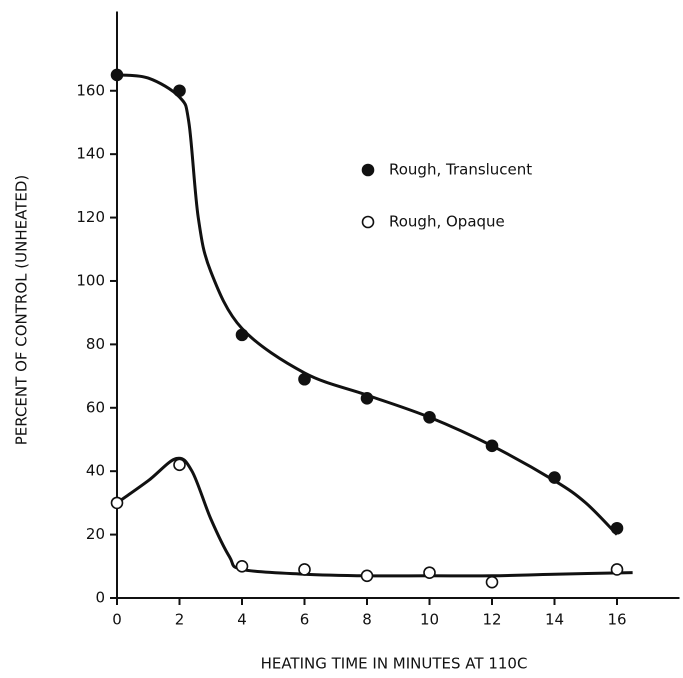  I want to click on y-tick-label: 100, so click(90, 280).